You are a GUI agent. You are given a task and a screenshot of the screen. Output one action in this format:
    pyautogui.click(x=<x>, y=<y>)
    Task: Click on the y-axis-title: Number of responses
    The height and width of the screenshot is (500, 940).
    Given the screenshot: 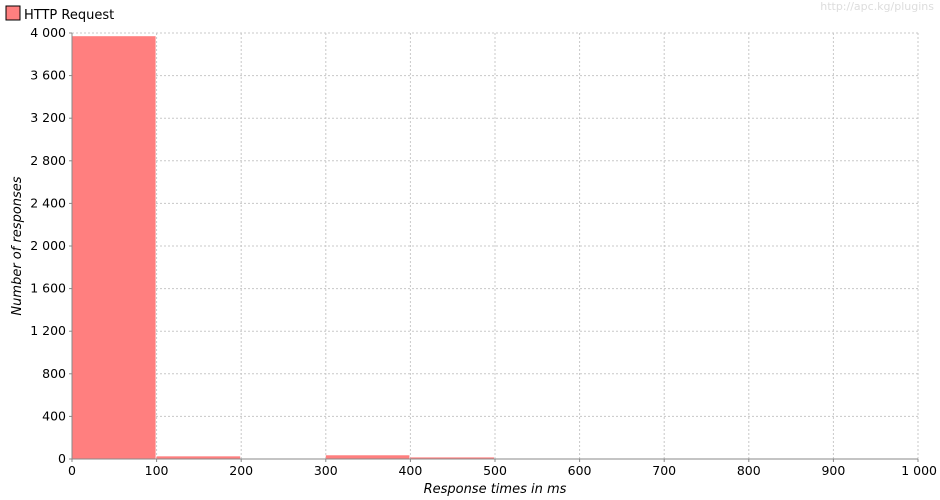 What is the action you would take?
    pyautogui.click(x=17, y=245)
    